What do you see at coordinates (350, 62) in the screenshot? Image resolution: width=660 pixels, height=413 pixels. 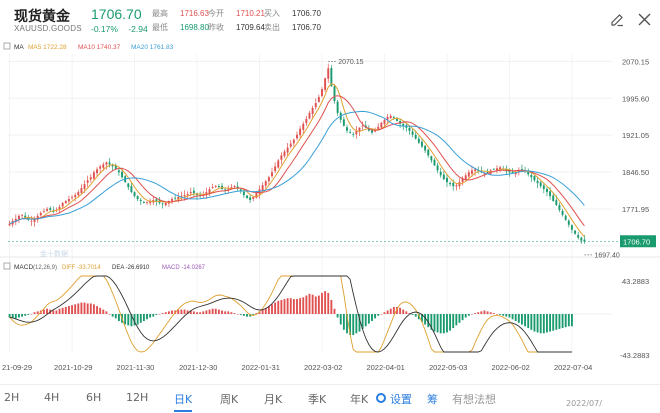 I see `high-marker-label: 2070.15` at bounding box center [350, 62].